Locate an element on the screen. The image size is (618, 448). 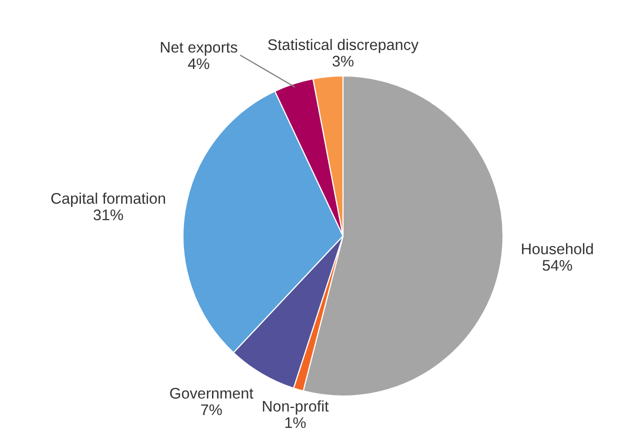
slice-label: Statistical discrepancy is located at coordinates (343, 46).